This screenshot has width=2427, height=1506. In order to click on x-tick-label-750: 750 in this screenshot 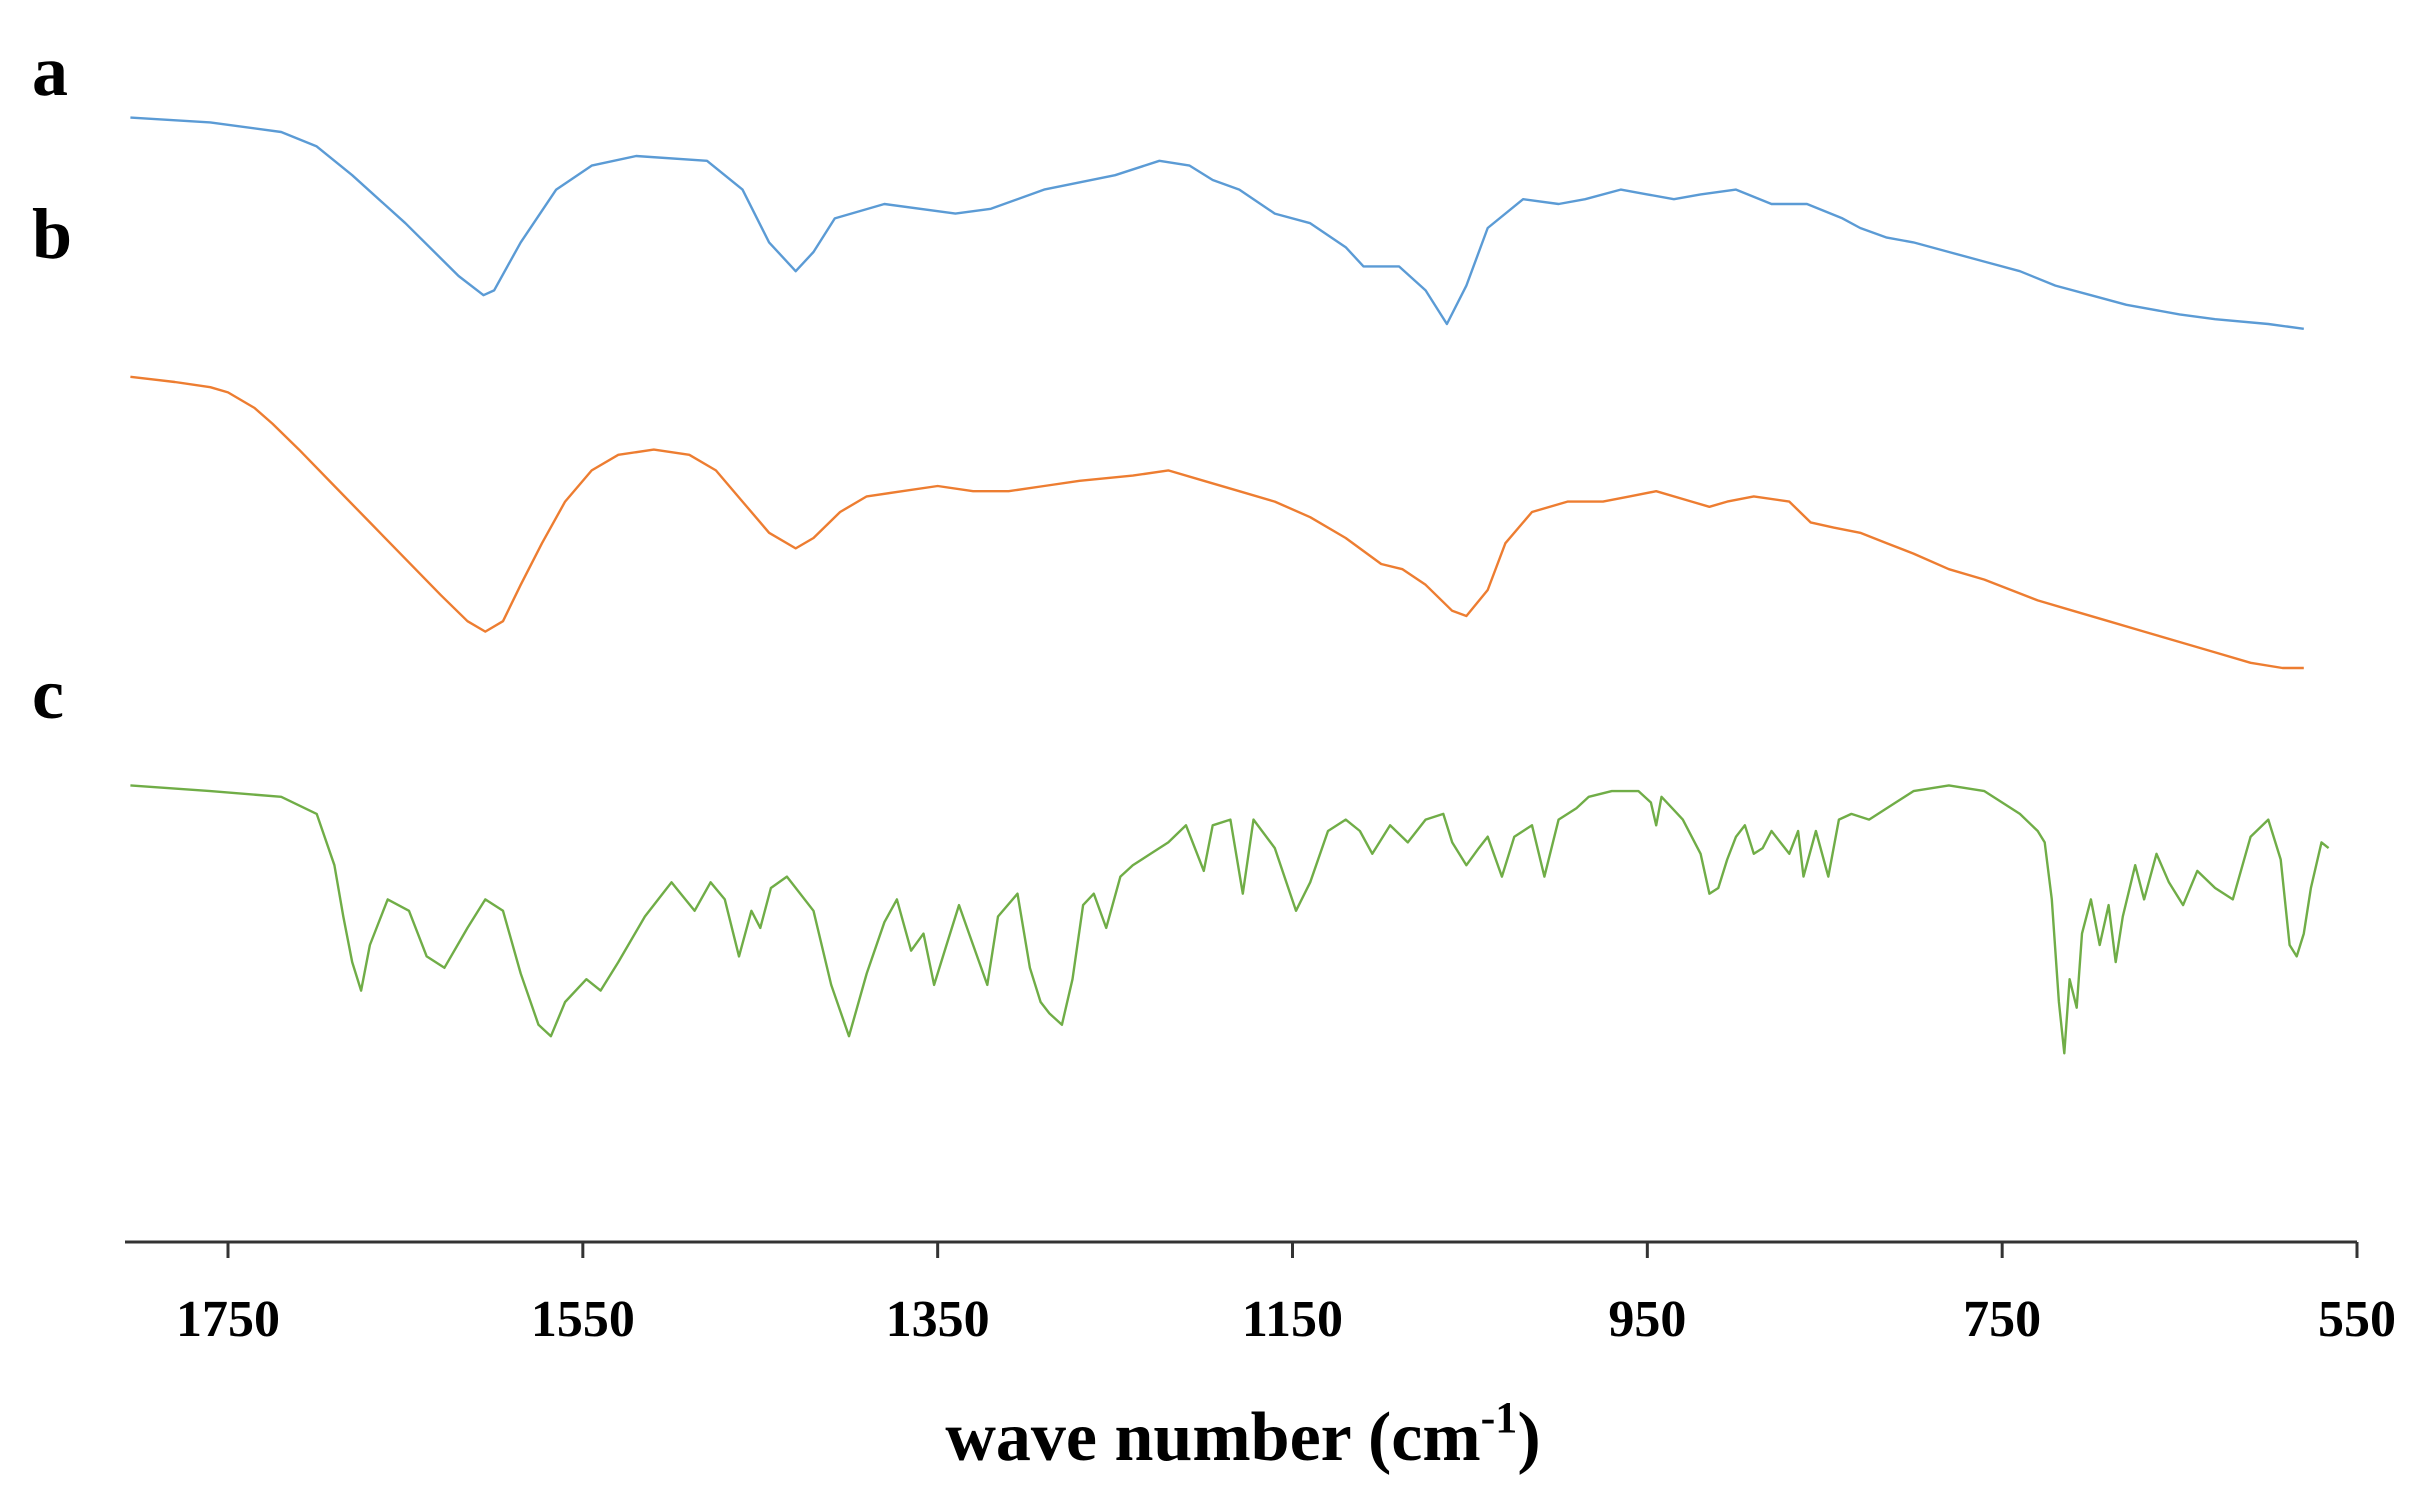, I will do `click(2002, 1319)`.